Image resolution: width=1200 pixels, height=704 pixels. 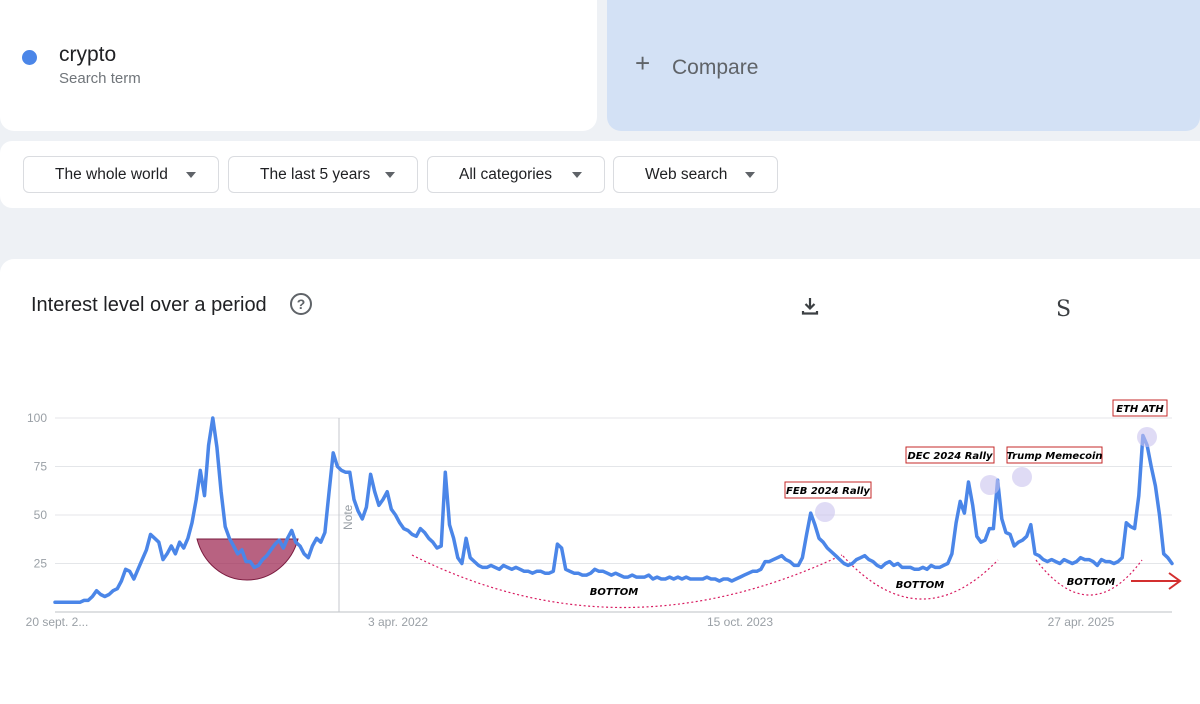 What do you see at coordinates (29, 57) in the screenshot?
I see `term-color-dot` at bounding box center [29, 57].